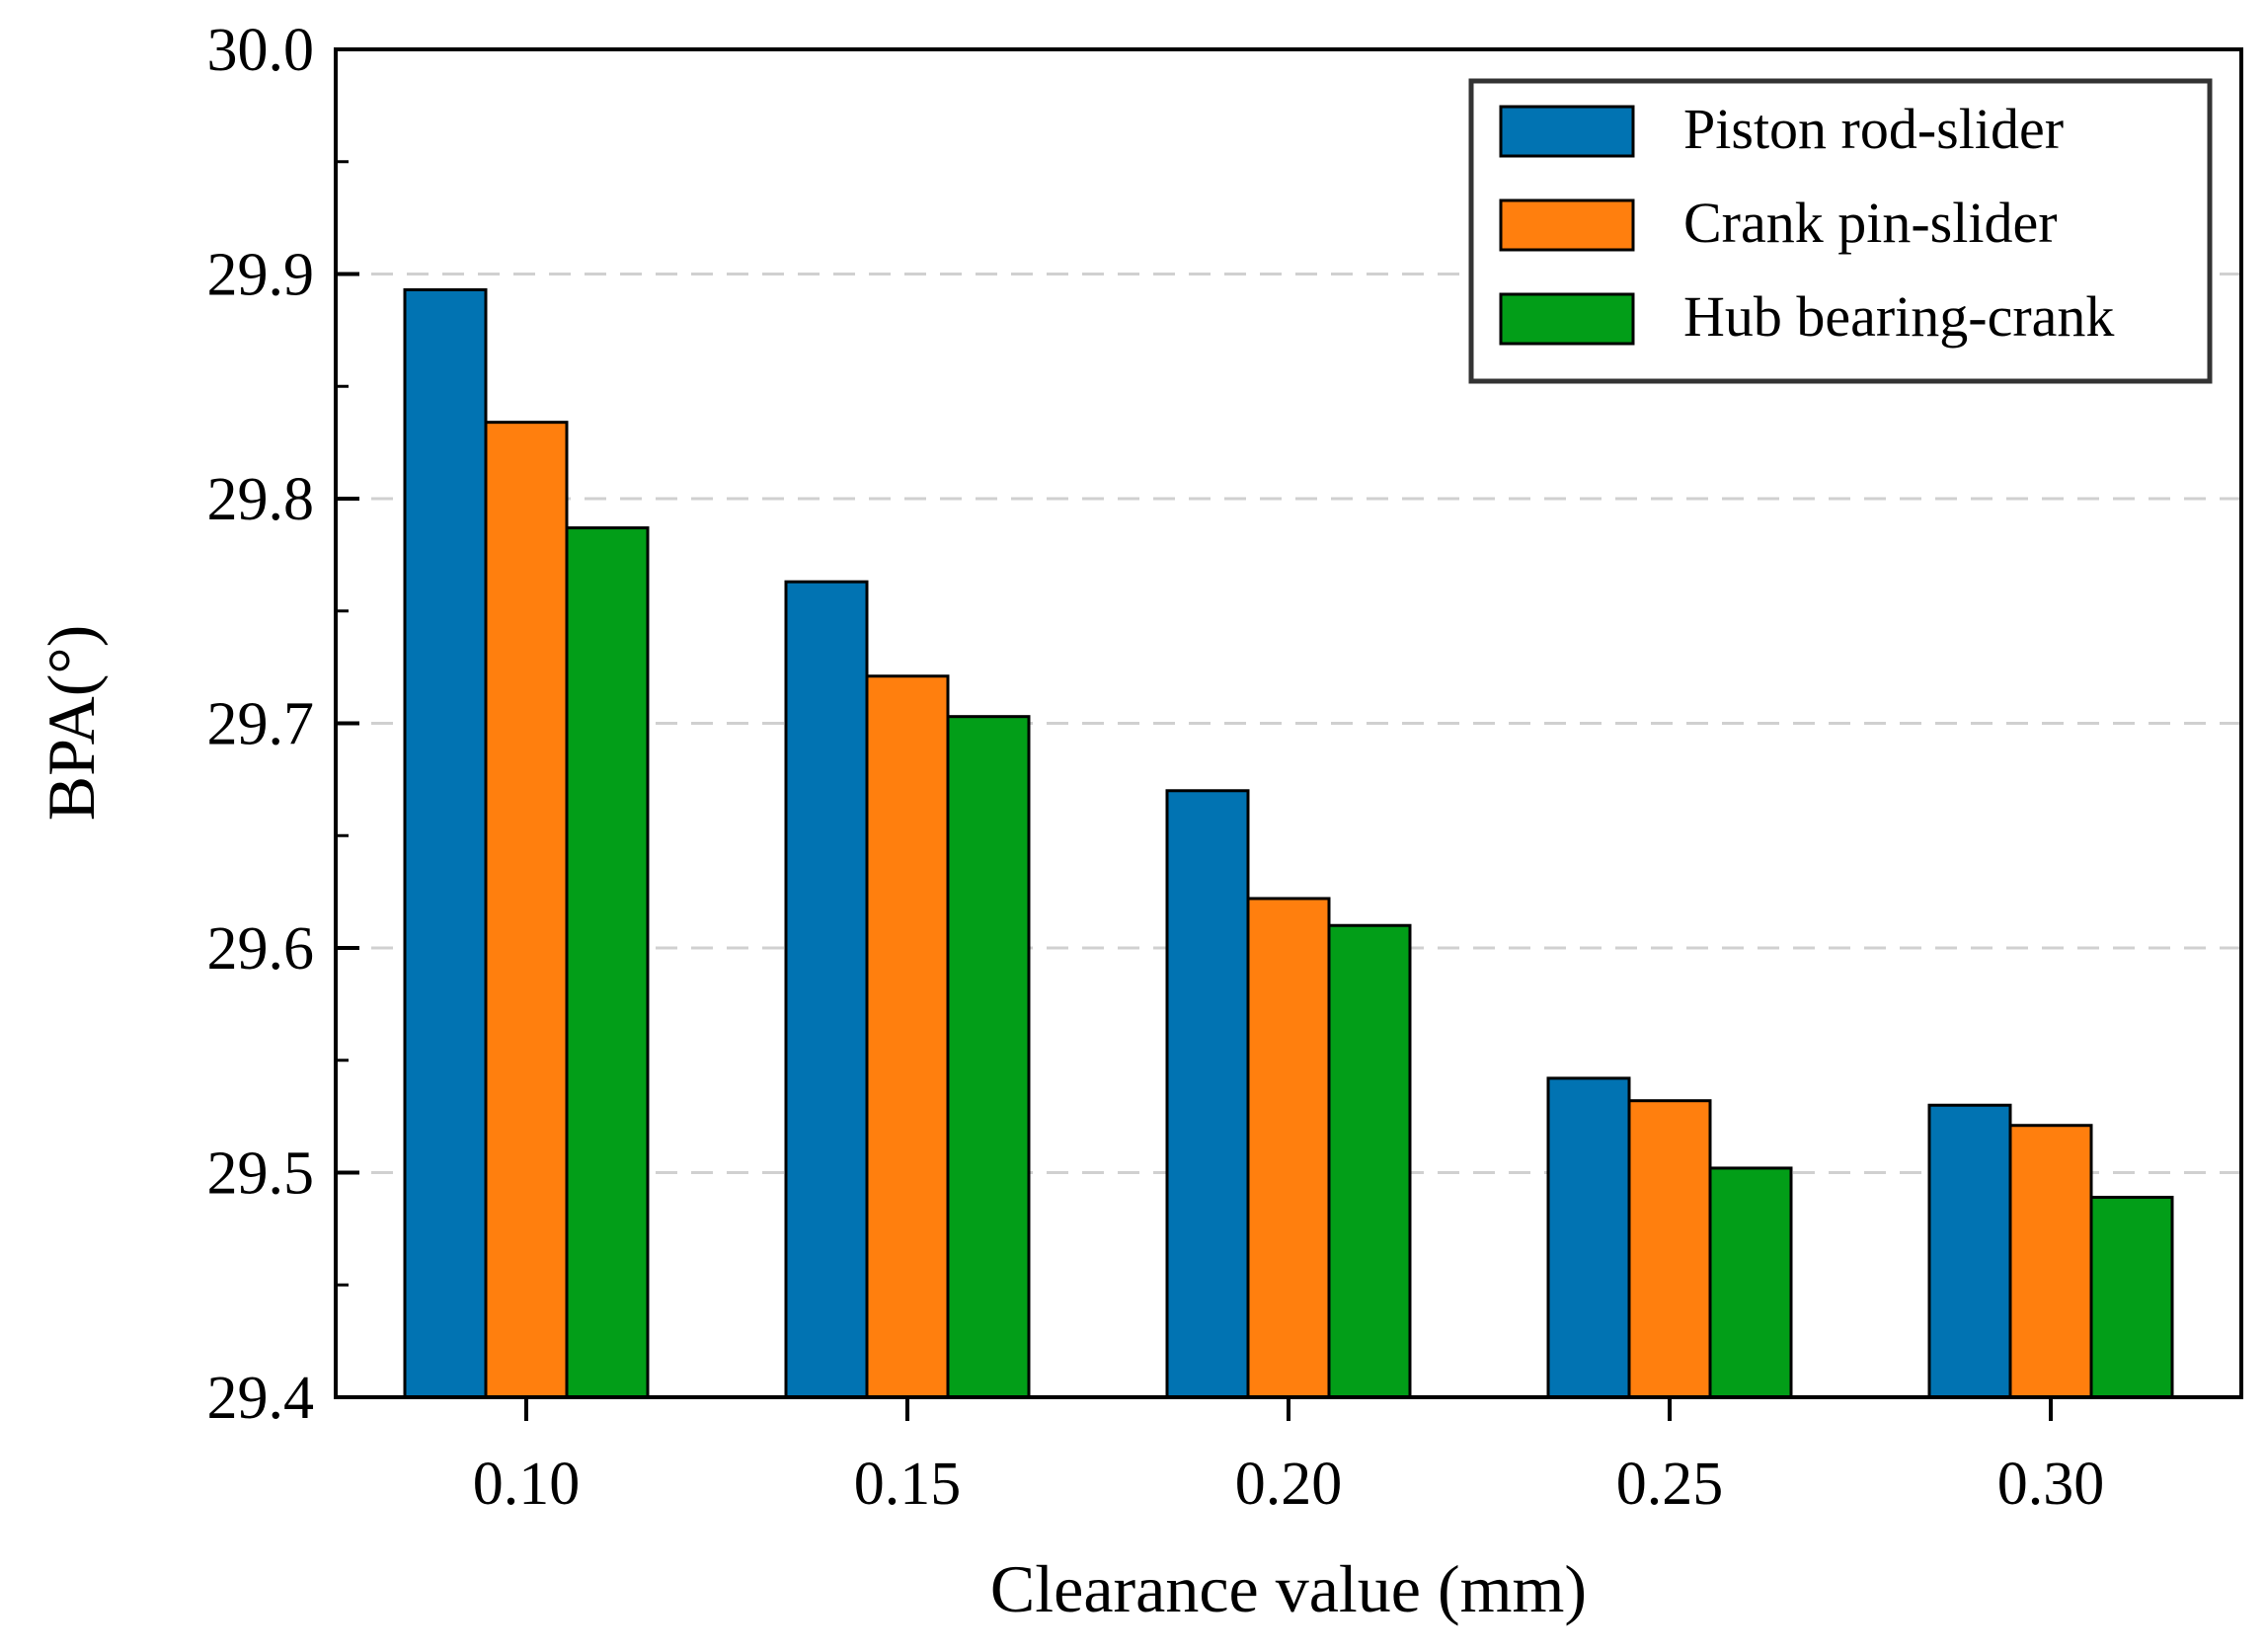 This screenshot has height=1652, width=2266. I want to click on bar-piston-rod-slider-0.10, so click(446, 843).